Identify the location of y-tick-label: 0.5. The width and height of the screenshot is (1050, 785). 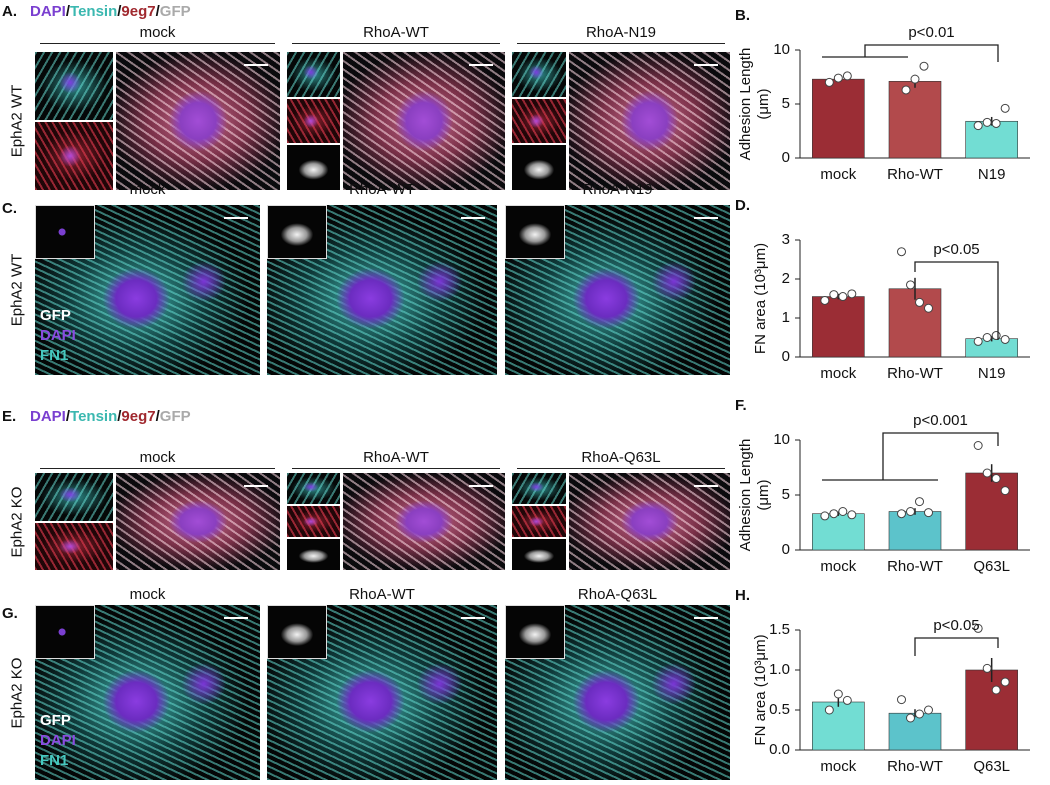
(779, 709).